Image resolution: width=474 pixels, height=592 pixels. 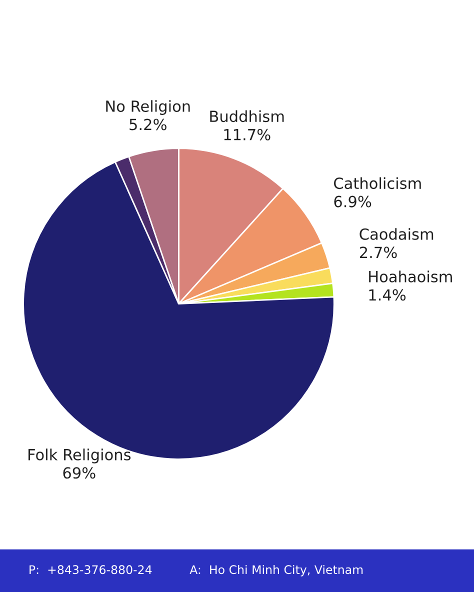 What do you see at coordinates (148, 124) in the screenshot?
I see `data-label: 5.2%` at bounding box center [148, 124].